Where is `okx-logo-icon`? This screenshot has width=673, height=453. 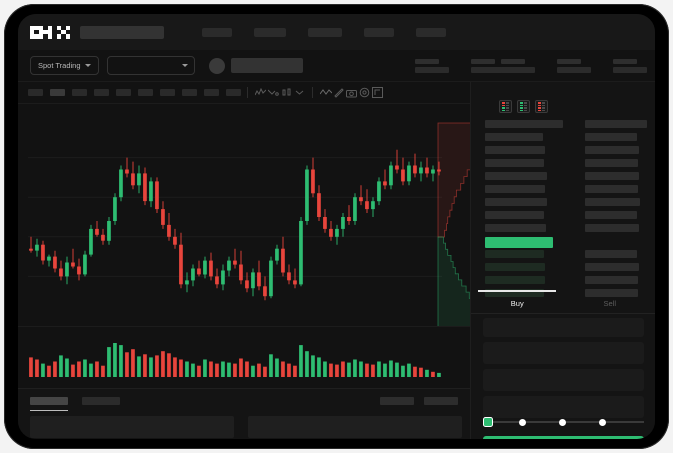
okx-logo-icon is located at coordinates (50, 32).